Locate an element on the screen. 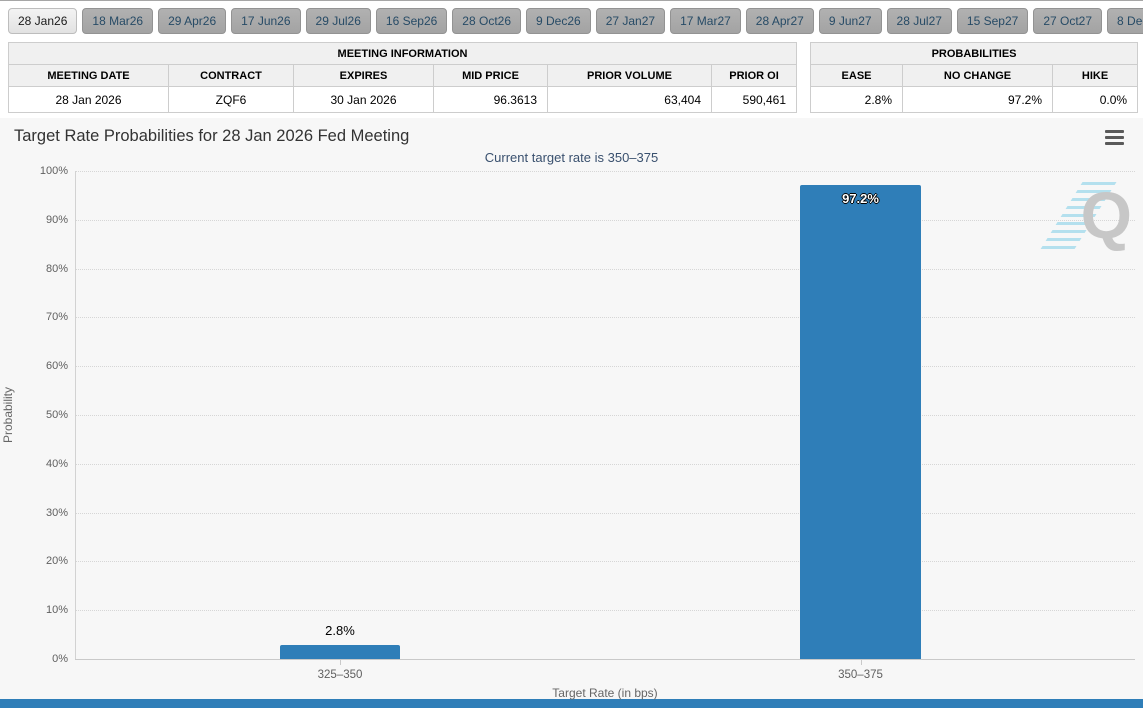  y-tick-label: 10% is located at coordinates (56, 610).